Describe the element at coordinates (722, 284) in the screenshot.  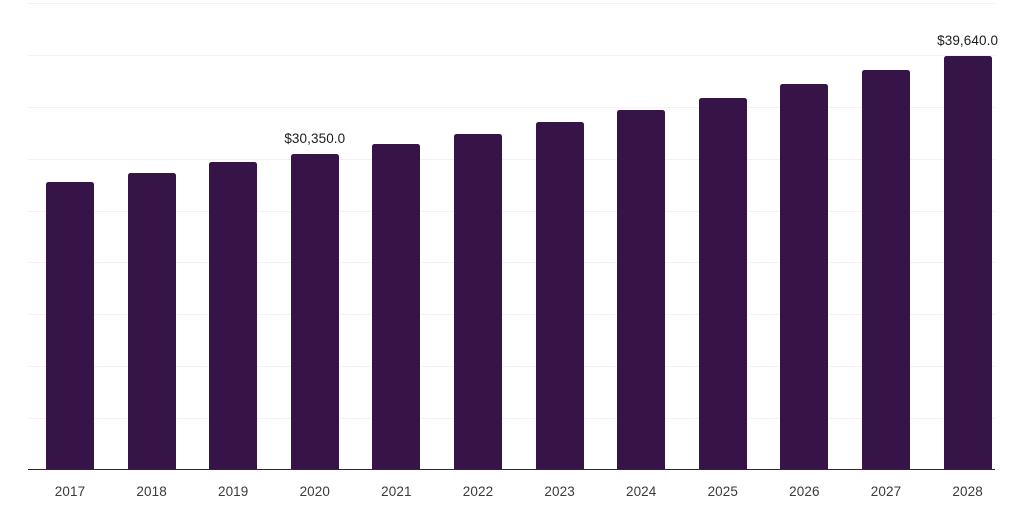
I see `bar-2025` at that location.